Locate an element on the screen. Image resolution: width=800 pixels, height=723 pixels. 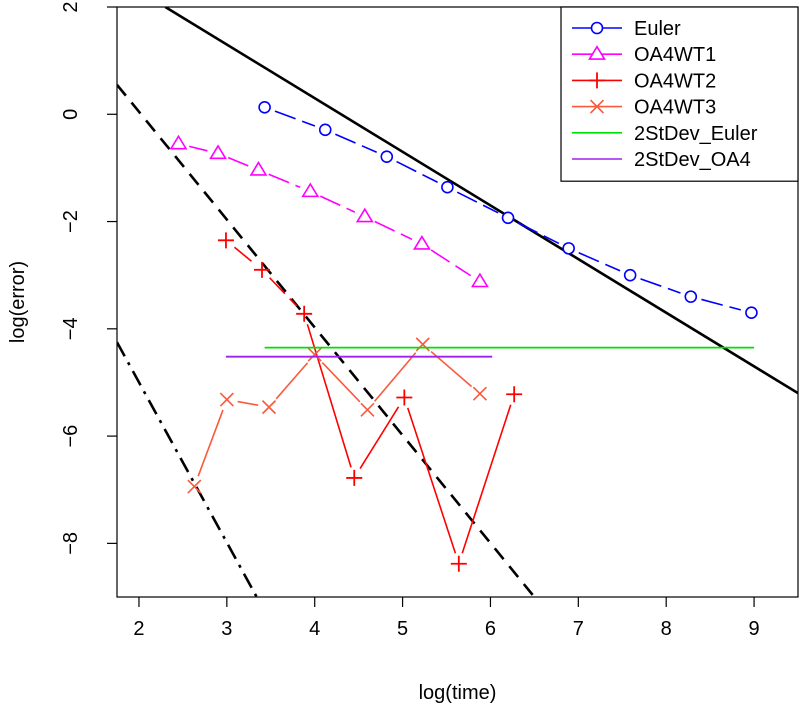
legend-label: OA4WT2 is located at coordinates (675, 81).